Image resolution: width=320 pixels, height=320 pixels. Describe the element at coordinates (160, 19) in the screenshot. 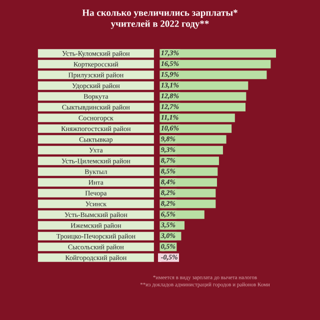

I see `chart-title: На сколько увеличились зарплаты* учителей в 2022 году**` at that location.